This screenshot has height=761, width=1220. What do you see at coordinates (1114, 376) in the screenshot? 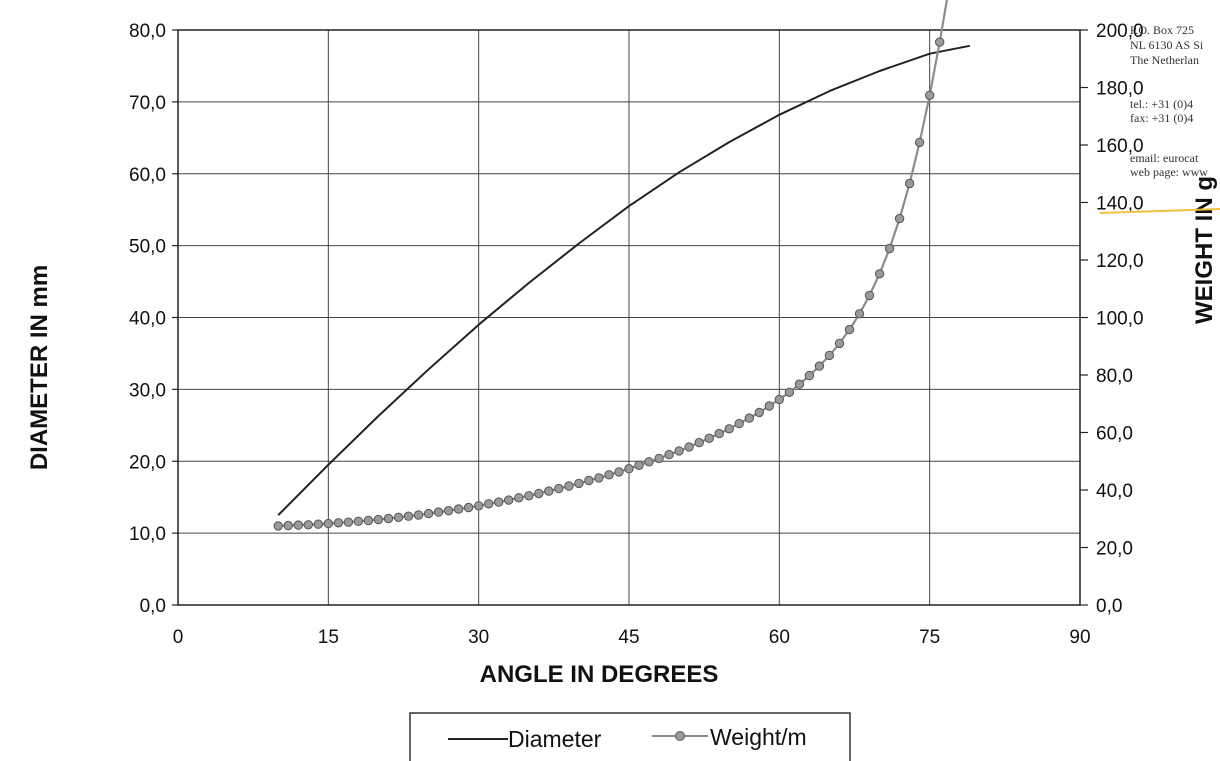
I see `y2-tick-label: 80,0` at bounding box center [1114, 376].